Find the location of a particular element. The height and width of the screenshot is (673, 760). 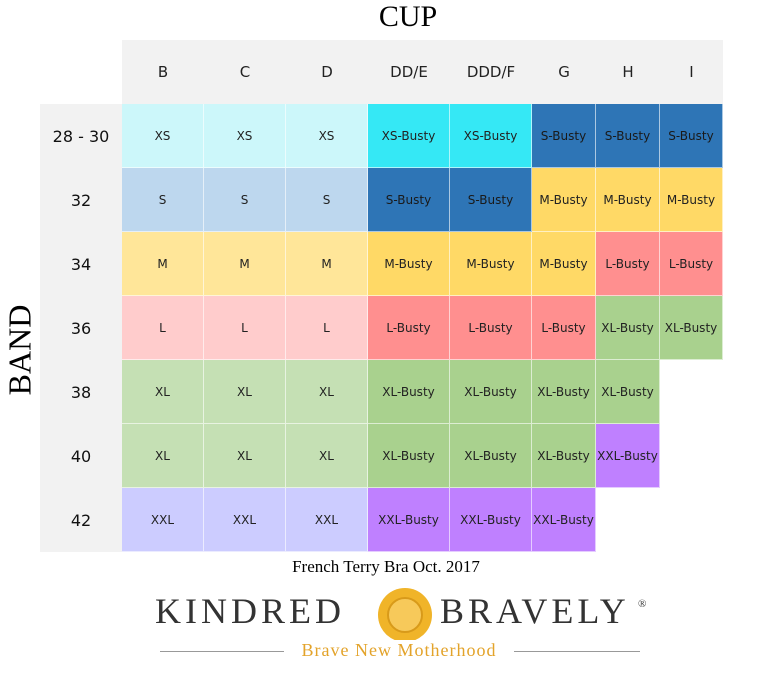

column-header: G is located at coordinates (564, 72).